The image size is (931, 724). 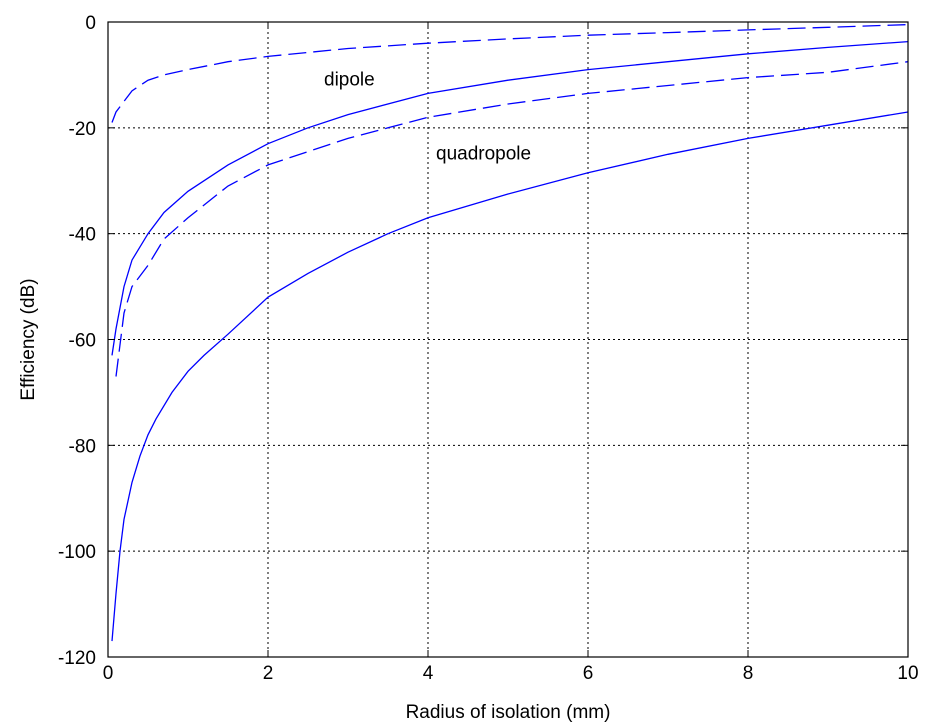 What do you see at coordinates (508, 712) in the screenshot?
I see `x-axis-label: Radius of isolation (mm)` at bounding box center [508, 712].